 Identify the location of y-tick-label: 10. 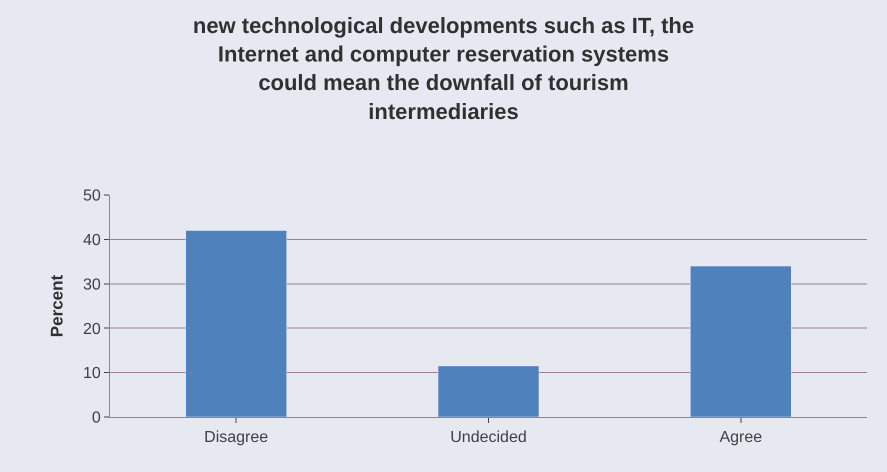
(92, 373).